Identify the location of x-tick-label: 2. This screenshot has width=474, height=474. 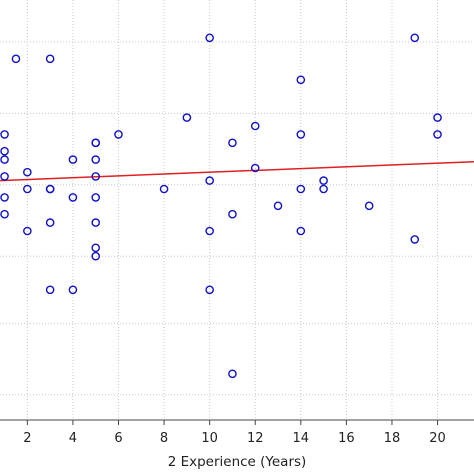
(27, 438).